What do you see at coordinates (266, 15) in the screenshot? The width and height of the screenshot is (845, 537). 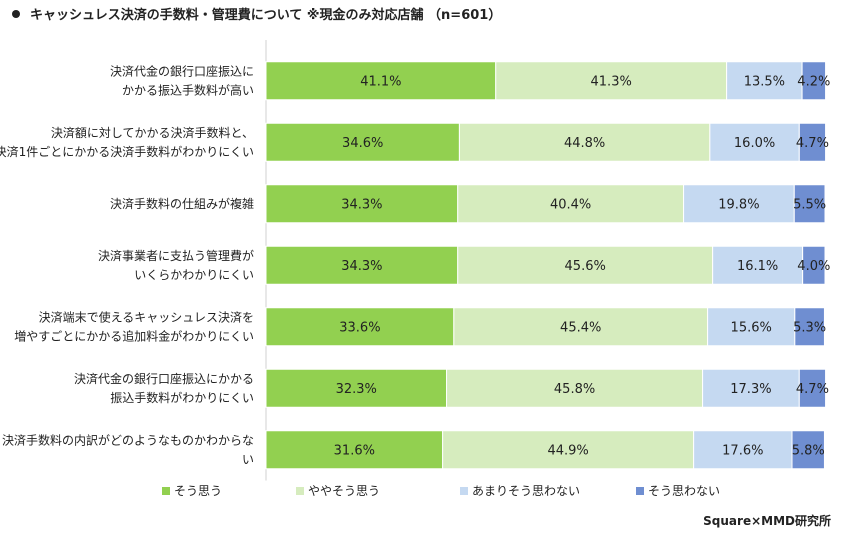 I see `chart-title-text: キャッシュレス決済の手数料・管理費について ※現金のみ対応店舗 （n=601）` at bounding box center [266, 15].